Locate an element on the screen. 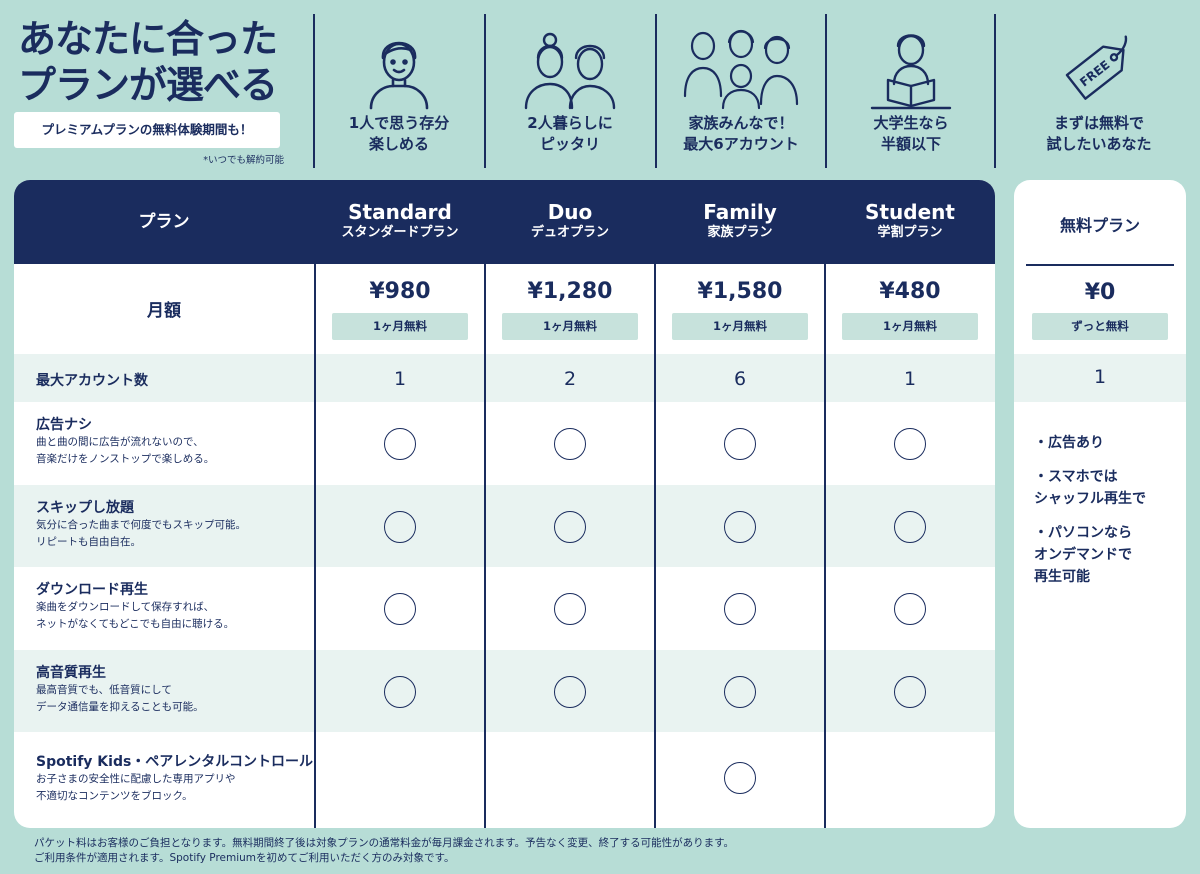 Image resolution: width=1200 pixels, height=874 pixels. persona-free: FREE まずは無料で 試したいあなた is located at coordinates (1099, 91).